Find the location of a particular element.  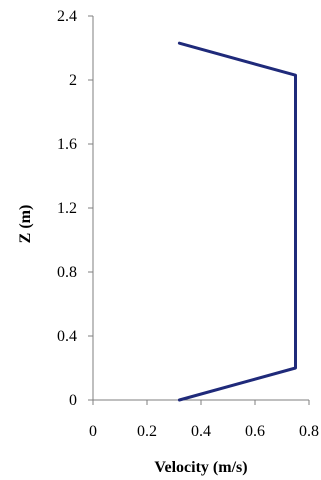

x-tick-label: 0.6 is located at coordinates (255, 431).